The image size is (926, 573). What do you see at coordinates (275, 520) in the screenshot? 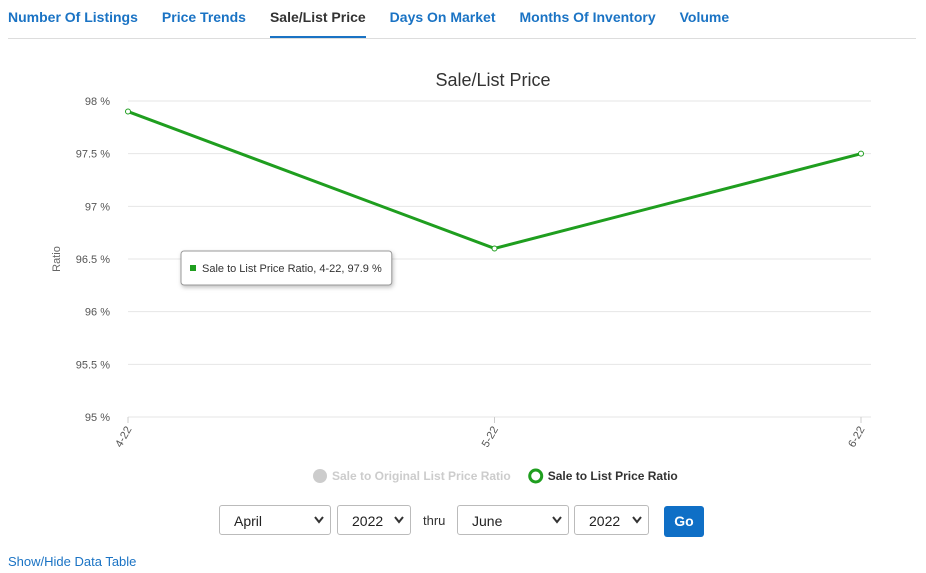
I see `from-month-select: April` at bounding box center [275, 520].